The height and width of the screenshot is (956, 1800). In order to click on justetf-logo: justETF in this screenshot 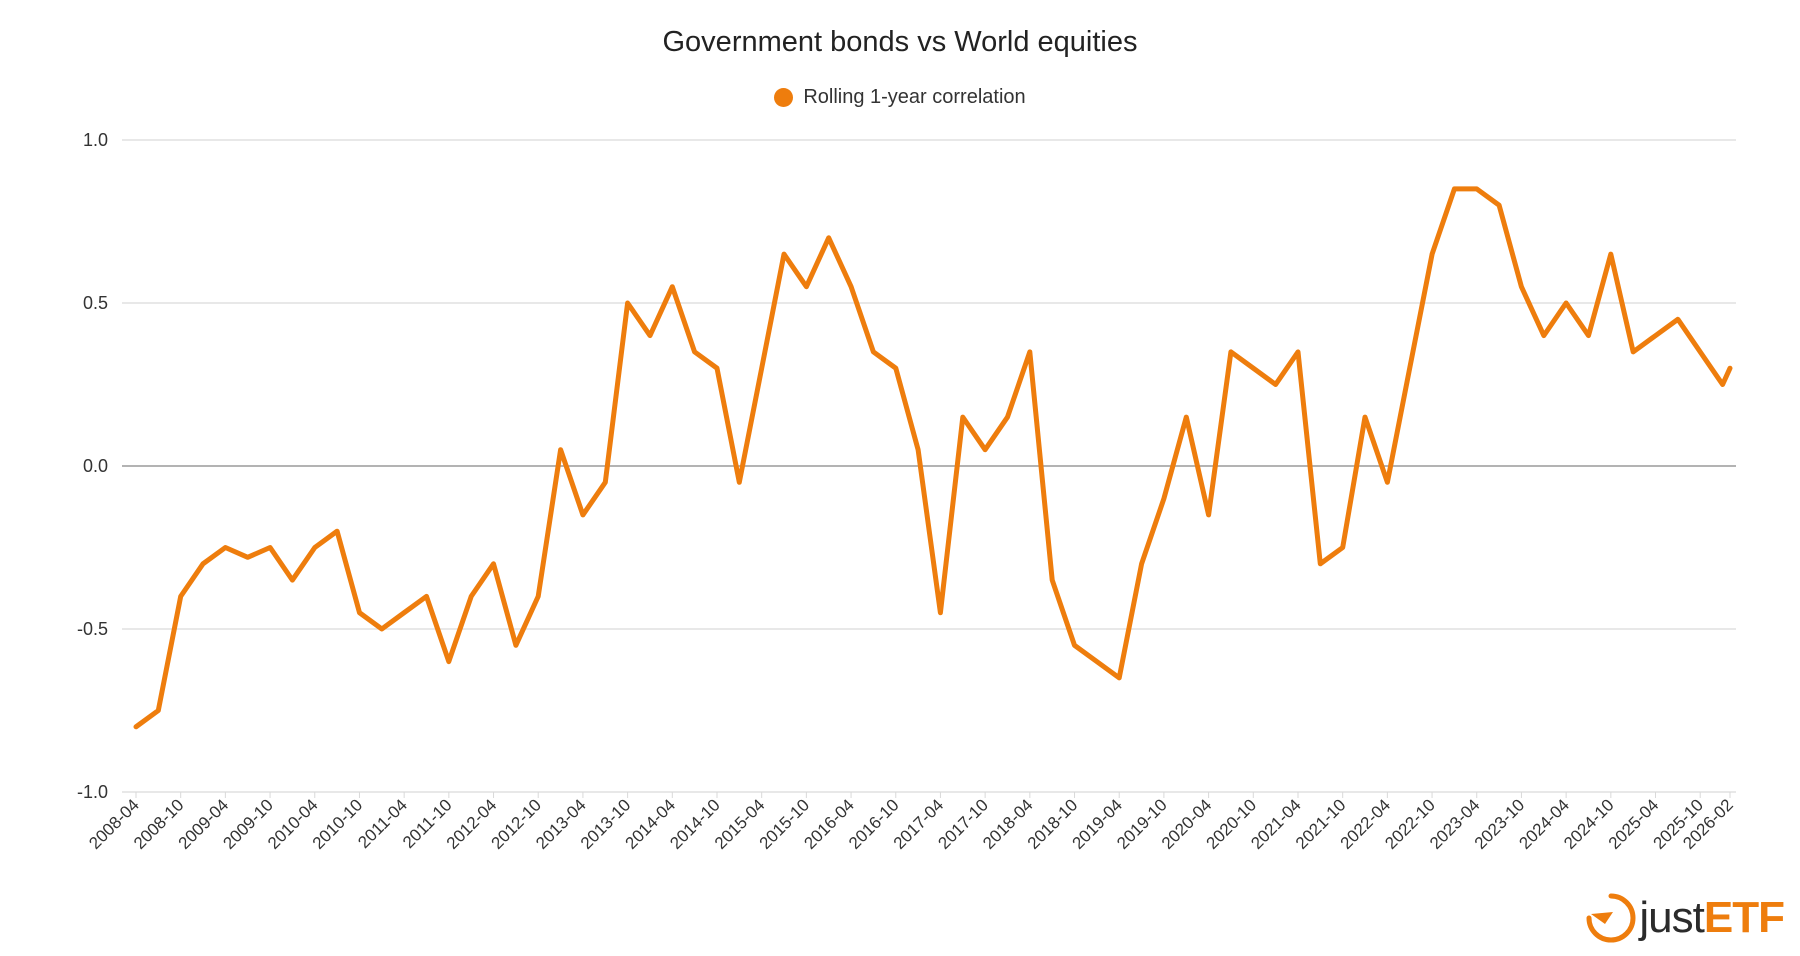, I will do `click(1684, 918)`.